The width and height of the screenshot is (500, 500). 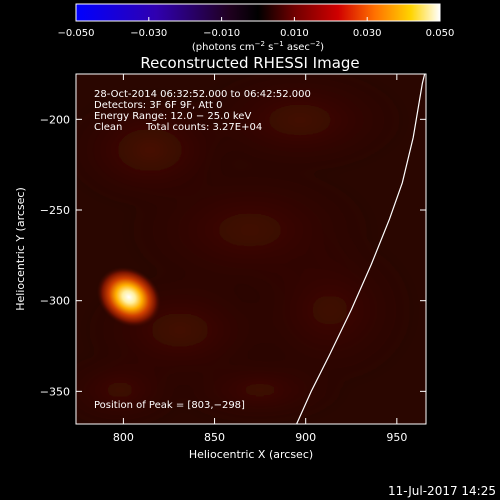 I want to click on x-tick-label: 850, so click(x=214, y=437).